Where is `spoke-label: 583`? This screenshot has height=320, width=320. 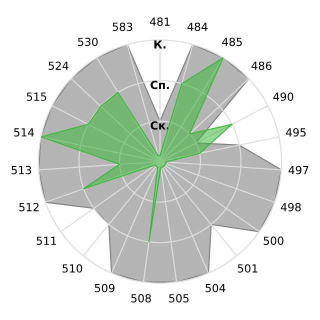
spoke-label: 583 is located at coordinates (122, 27).